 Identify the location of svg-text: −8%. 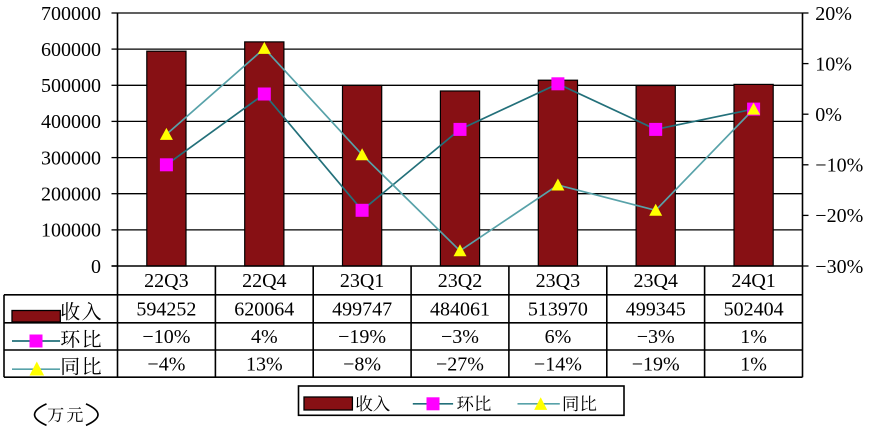
(362, 364).